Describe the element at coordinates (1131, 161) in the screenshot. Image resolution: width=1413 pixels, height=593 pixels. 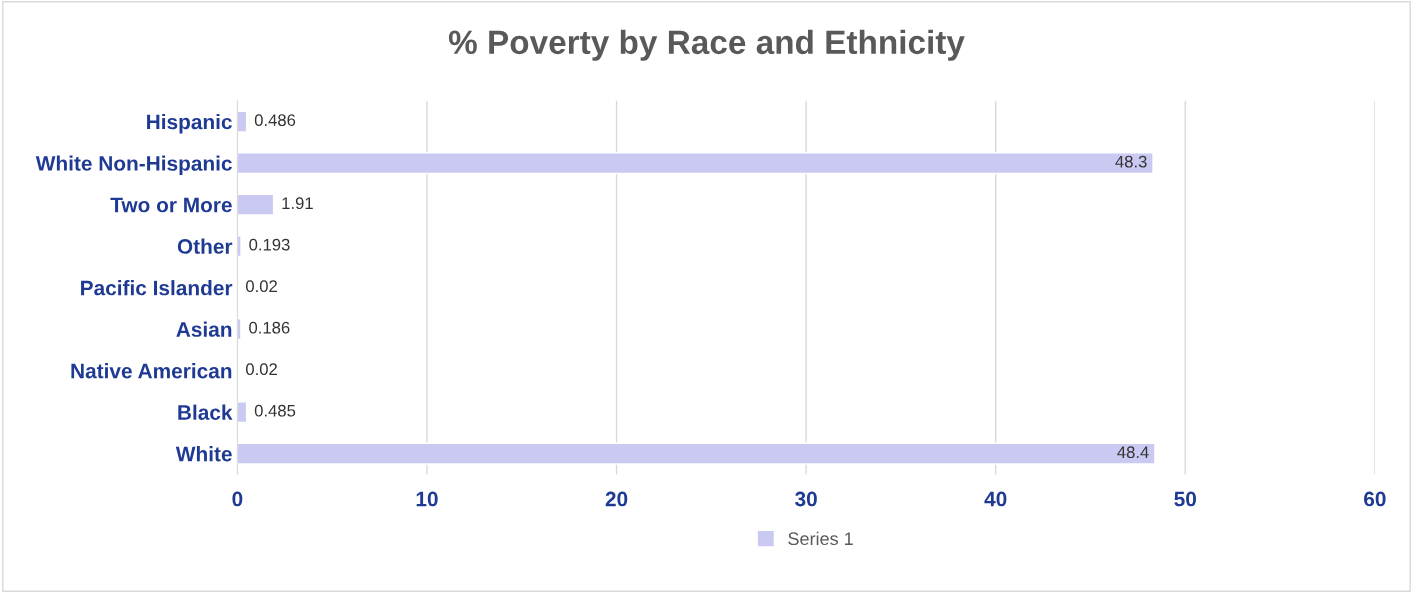
I see `data-label: 48.3` at that location.